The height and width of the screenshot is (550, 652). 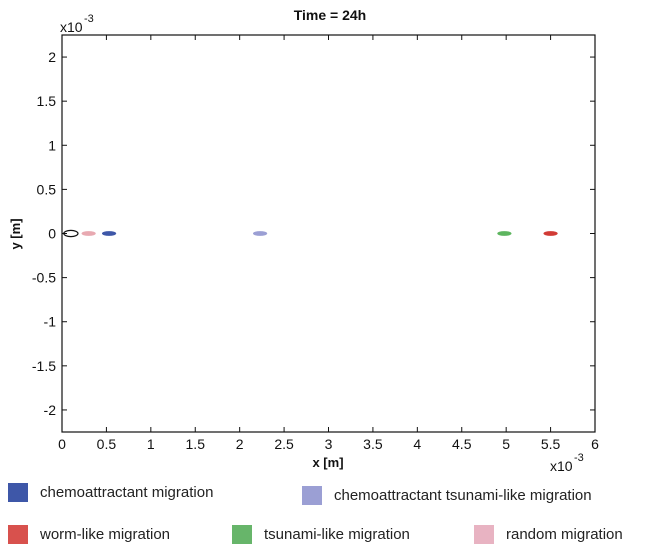 I want to click on x-tick-label: 3, so click(x=329, y=444).